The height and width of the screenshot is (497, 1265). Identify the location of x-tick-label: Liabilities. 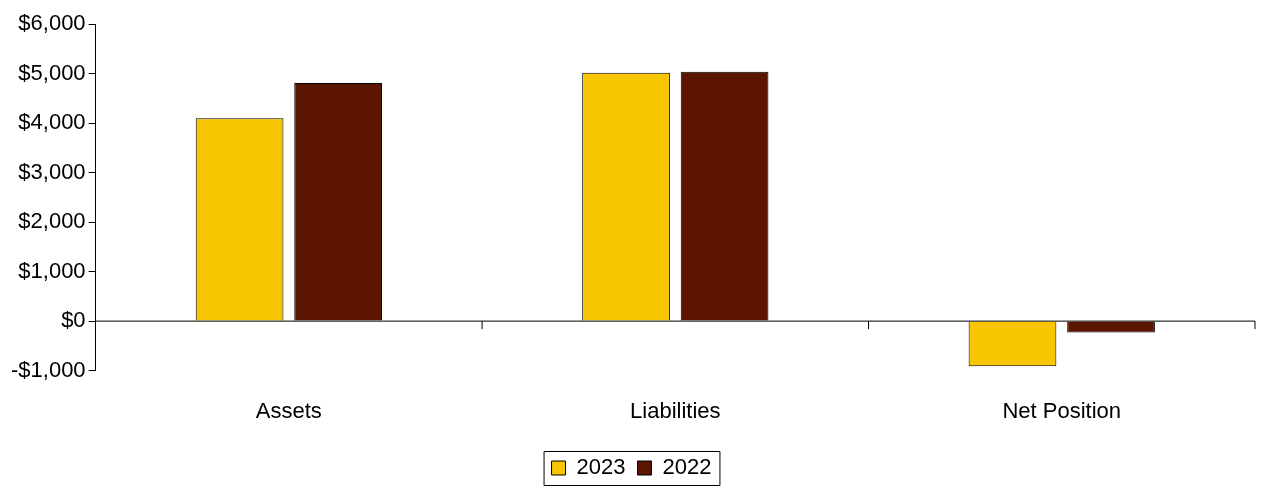
(675, 410).